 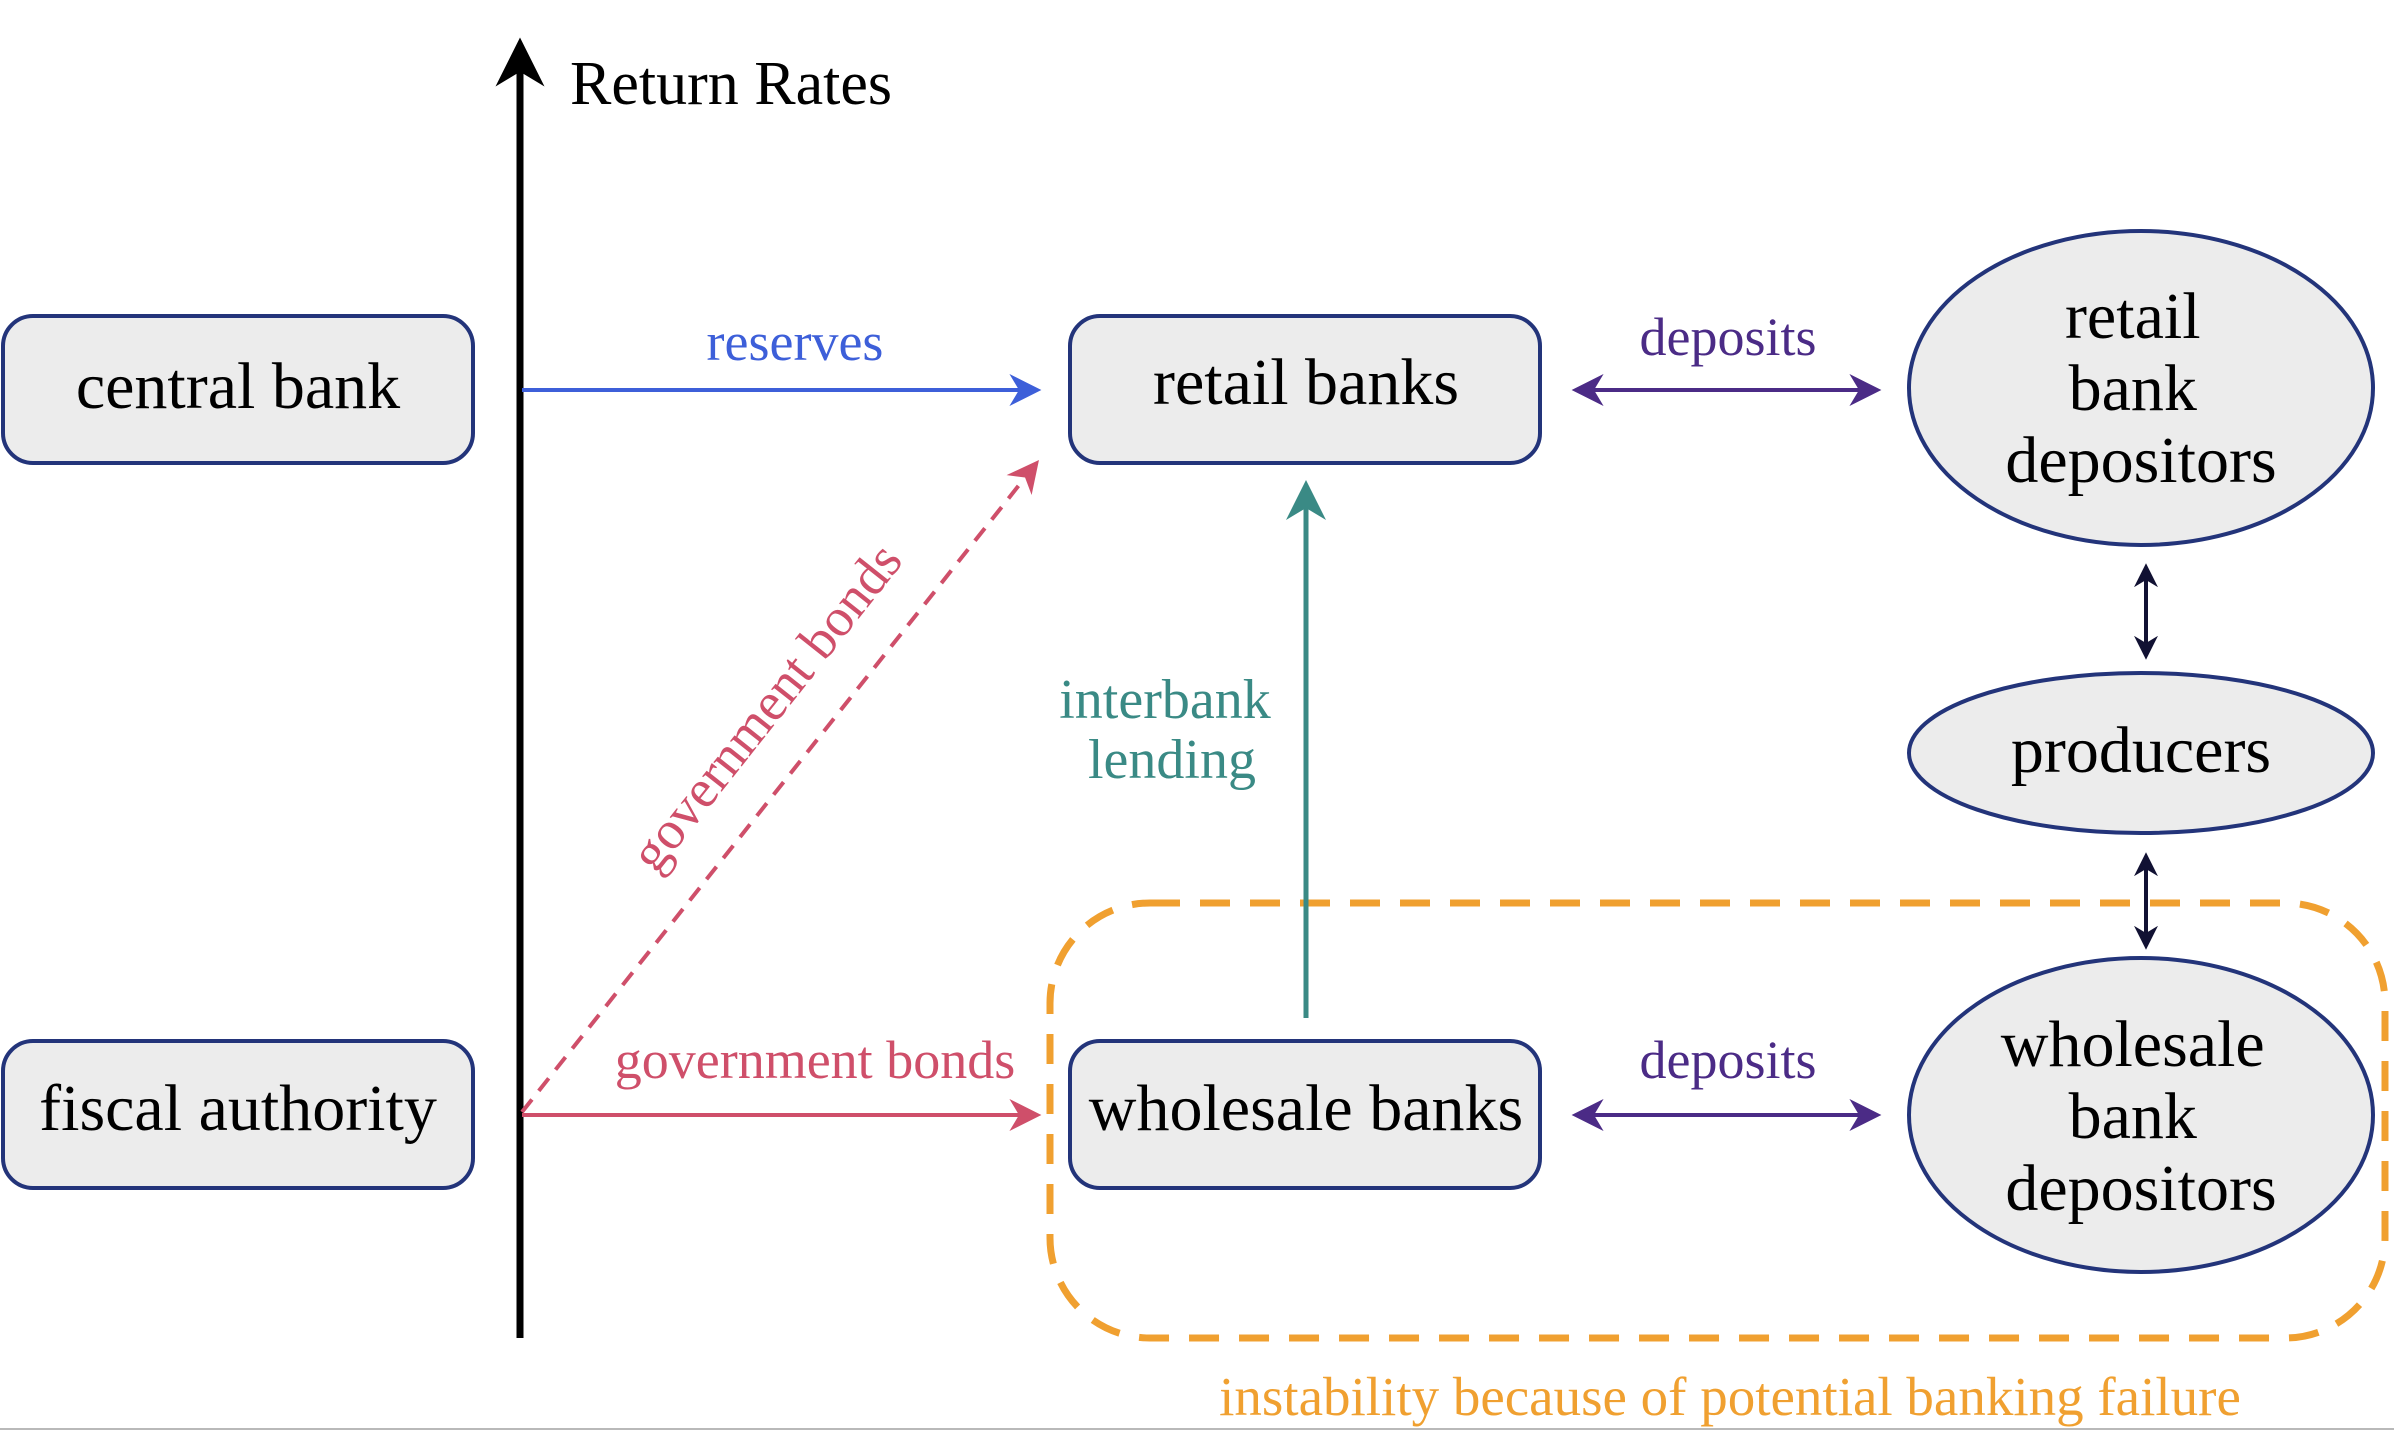 I want to click on fiscal-authority-node: fiscal authority, so click(x=238, y=1114).